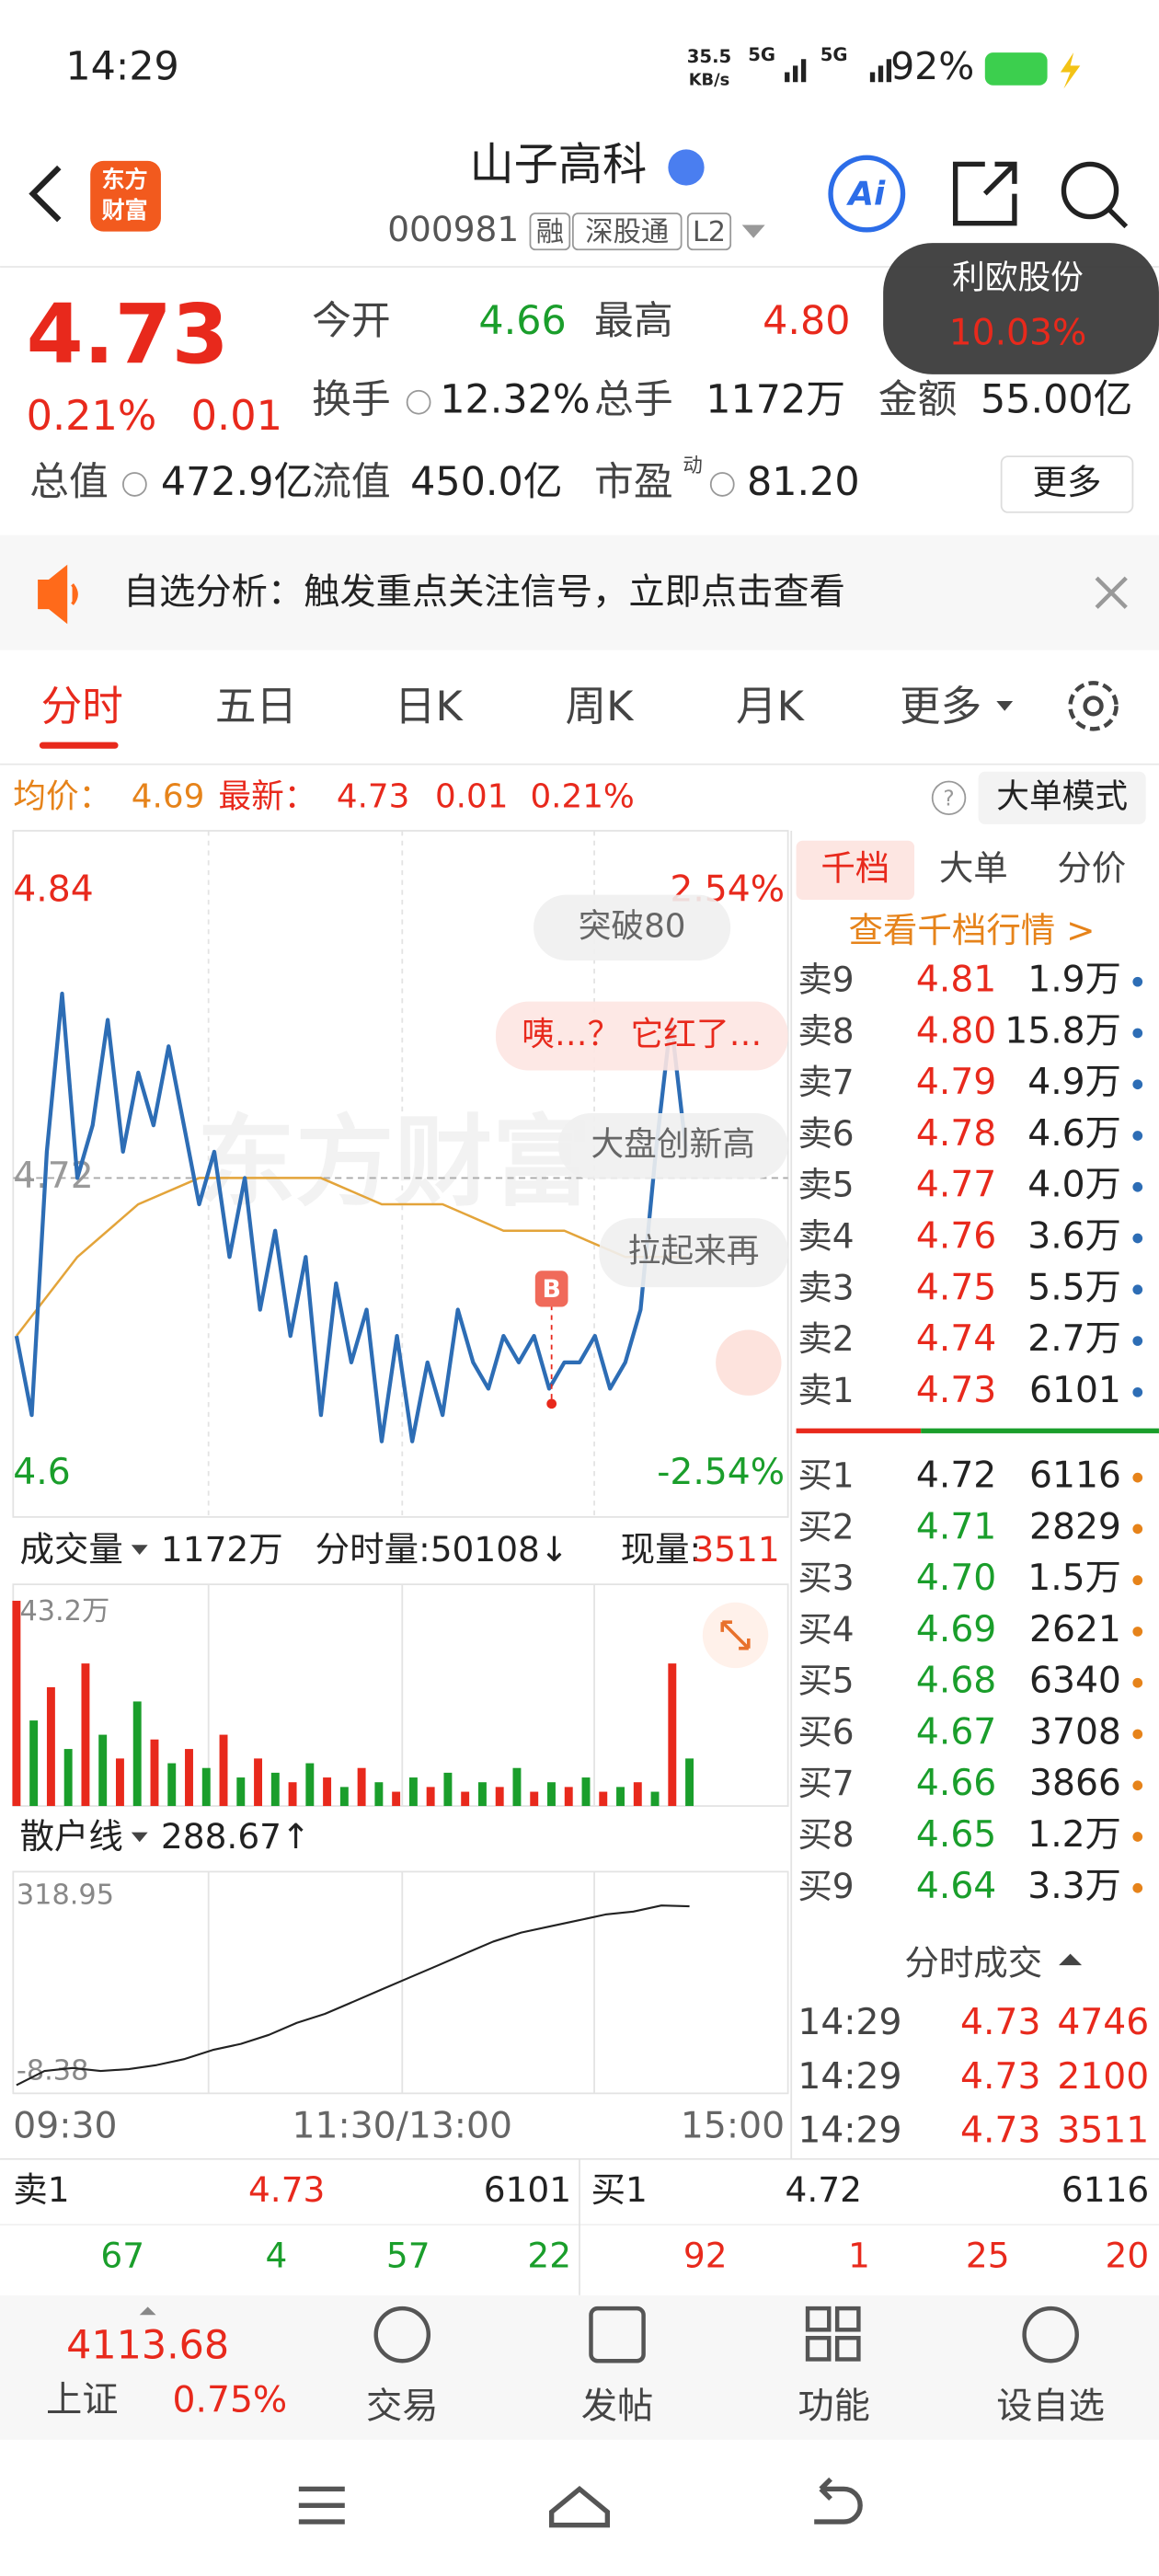  I want to click on field-label: 总值, so click(69, 482).